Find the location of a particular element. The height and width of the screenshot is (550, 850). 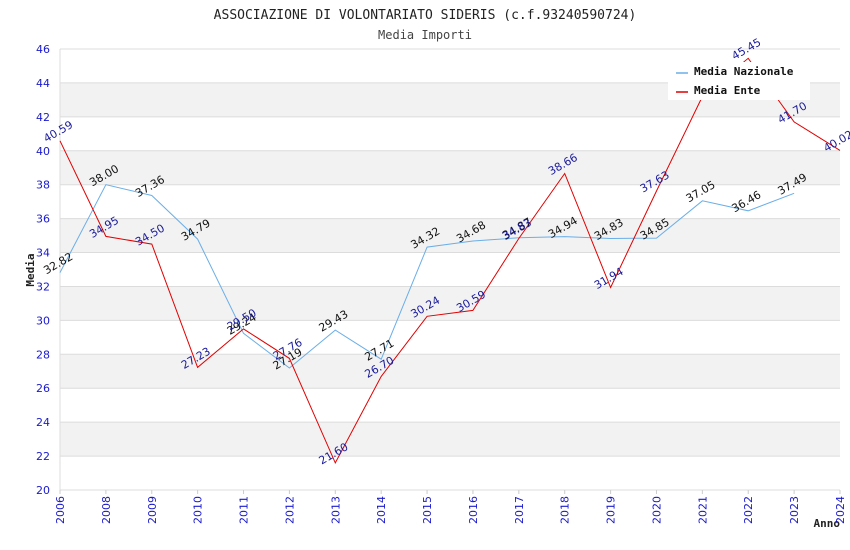

chart-subtitle: Media Importi is located at coordinates (425, 35).